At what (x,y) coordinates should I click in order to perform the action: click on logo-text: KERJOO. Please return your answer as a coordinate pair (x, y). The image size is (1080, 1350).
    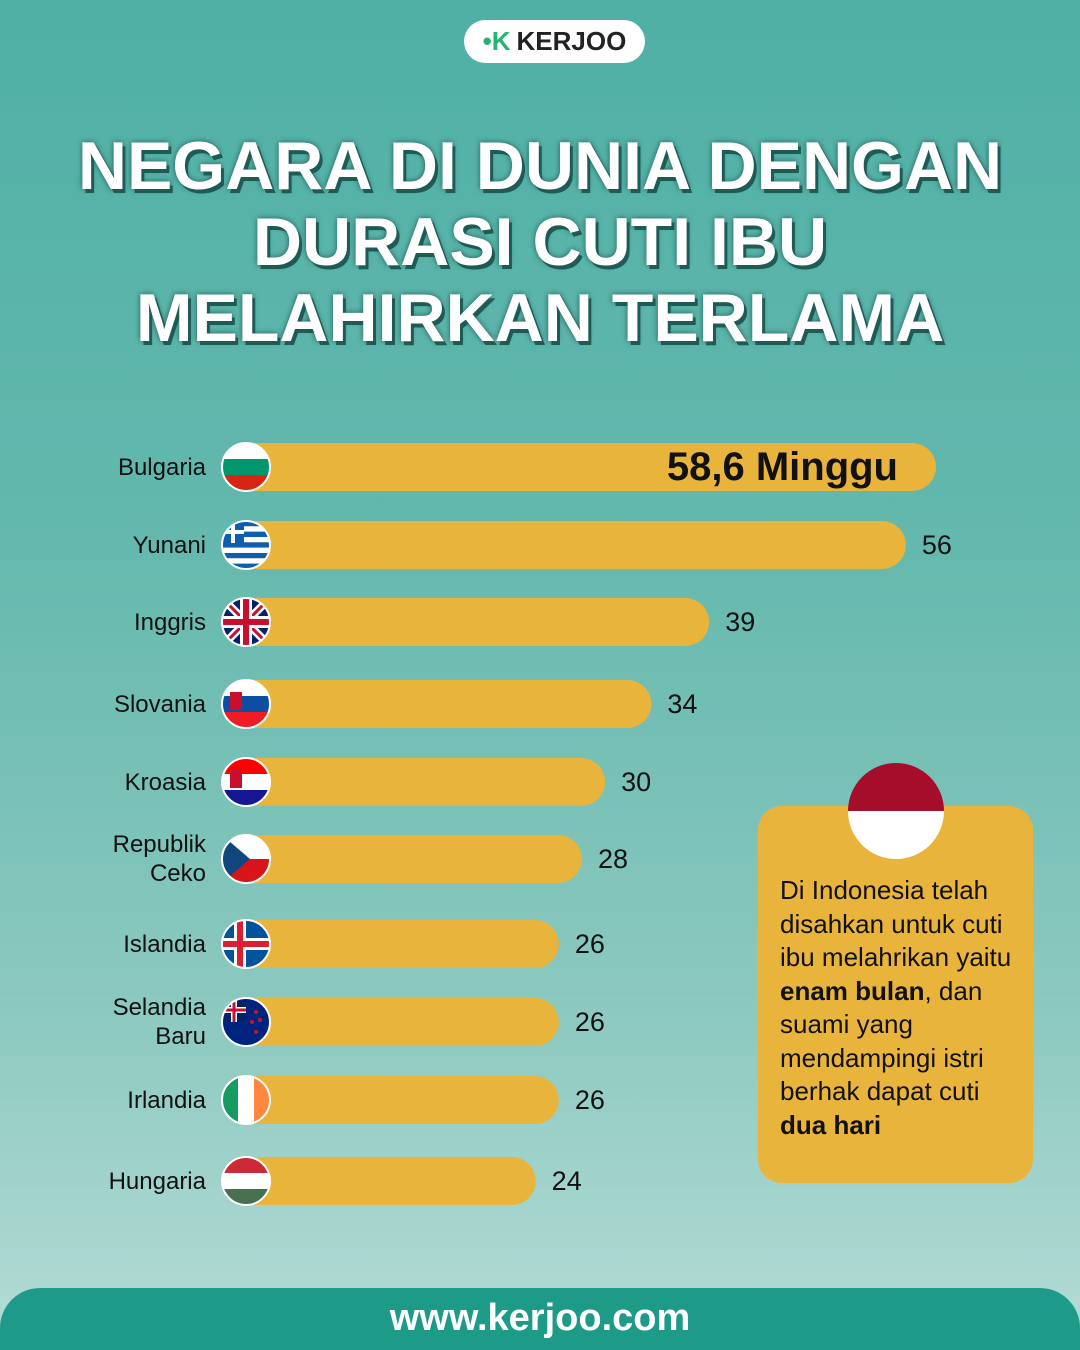
    Looking at the image, I should click on (571, 41).